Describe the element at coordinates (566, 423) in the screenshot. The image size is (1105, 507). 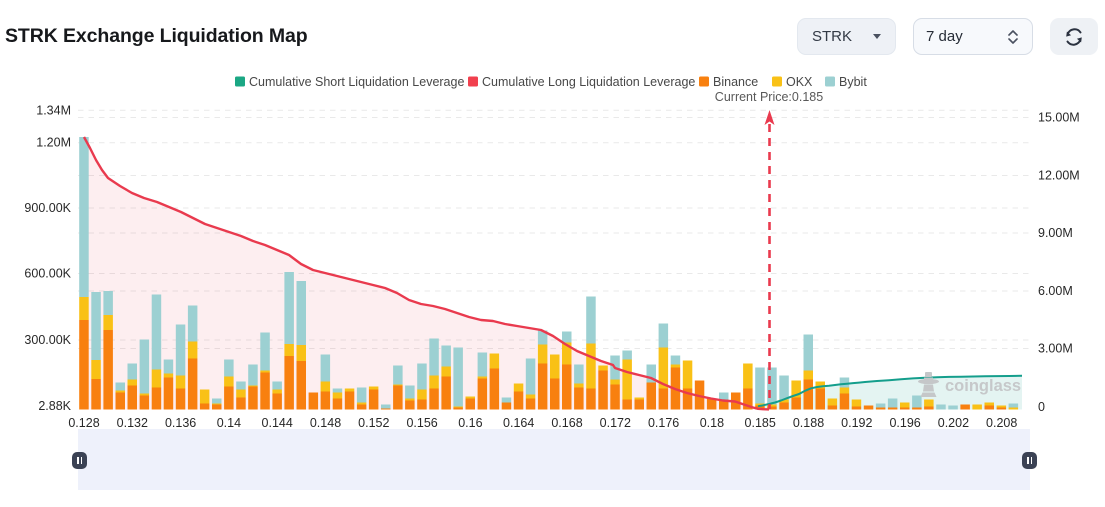
I see `svg-text: 0.168` at that location.